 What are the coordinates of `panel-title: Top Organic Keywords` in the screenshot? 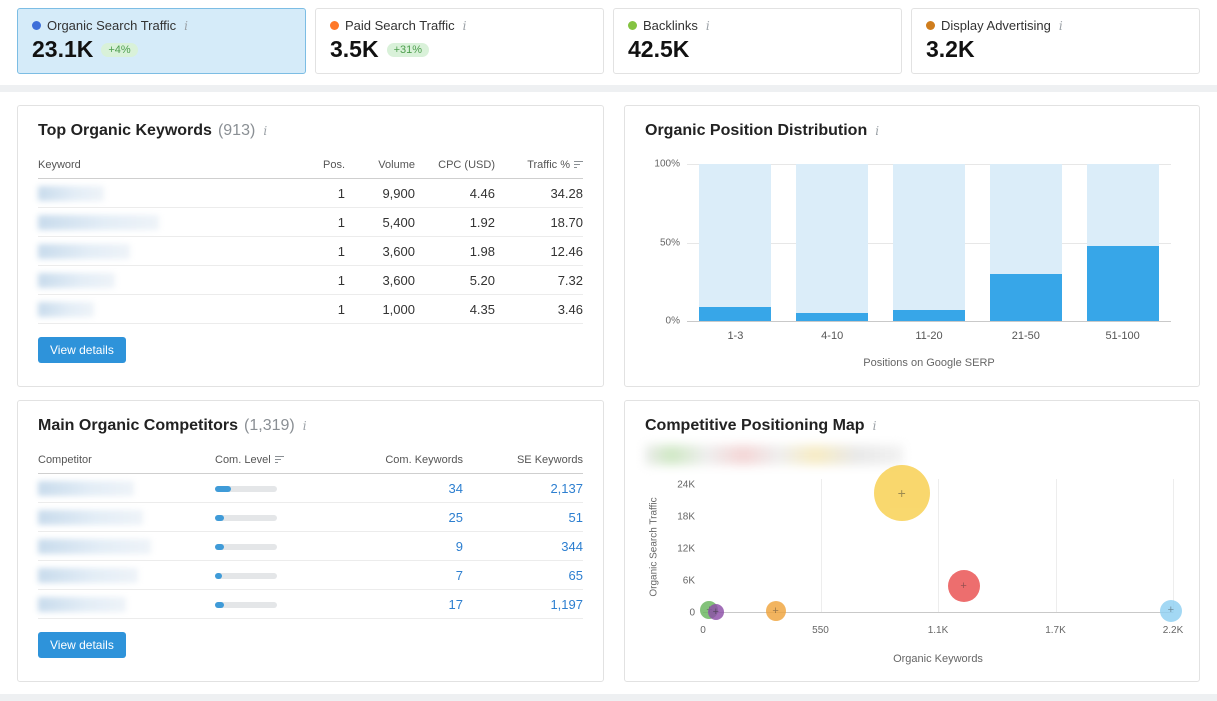 It's located at (125, 130).